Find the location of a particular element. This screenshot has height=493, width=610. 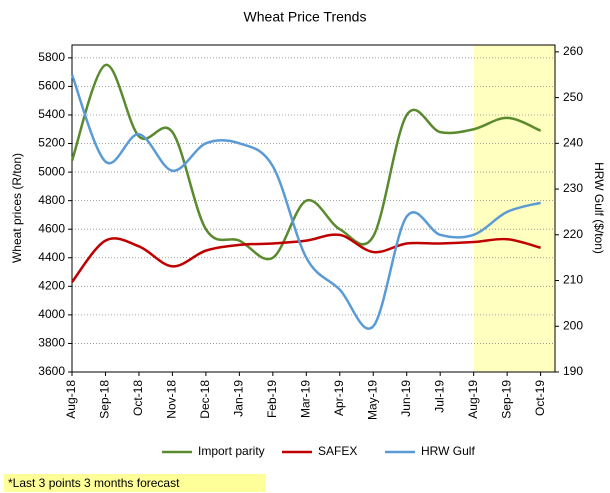

x-tick-label: Feb-19 is located at coordinates (272, 399).